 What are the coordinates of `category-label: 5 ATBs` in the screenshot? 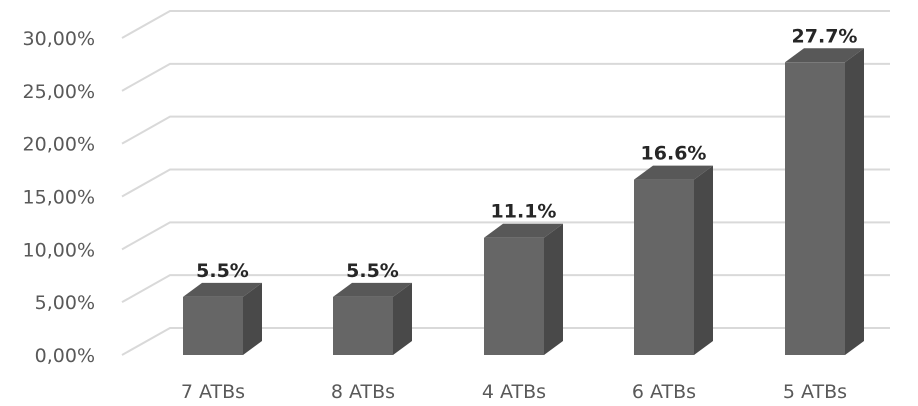 It's located at (815, 392).